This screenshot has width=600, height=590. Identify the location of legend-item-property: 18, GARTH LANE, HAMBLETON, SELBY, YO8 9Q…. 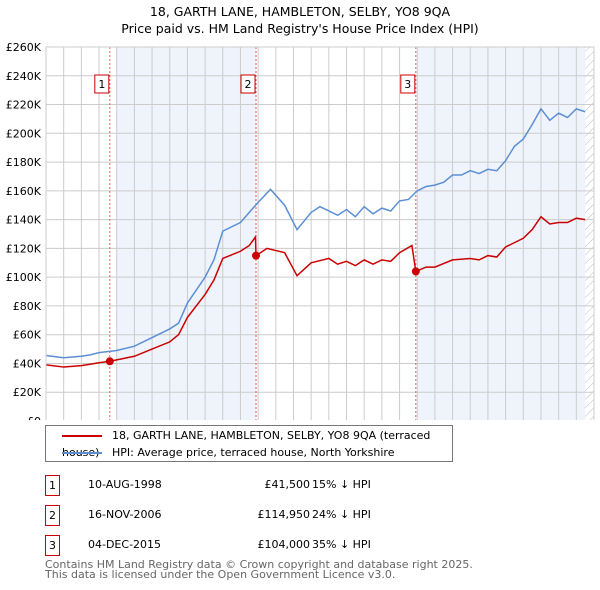
(257, 443).